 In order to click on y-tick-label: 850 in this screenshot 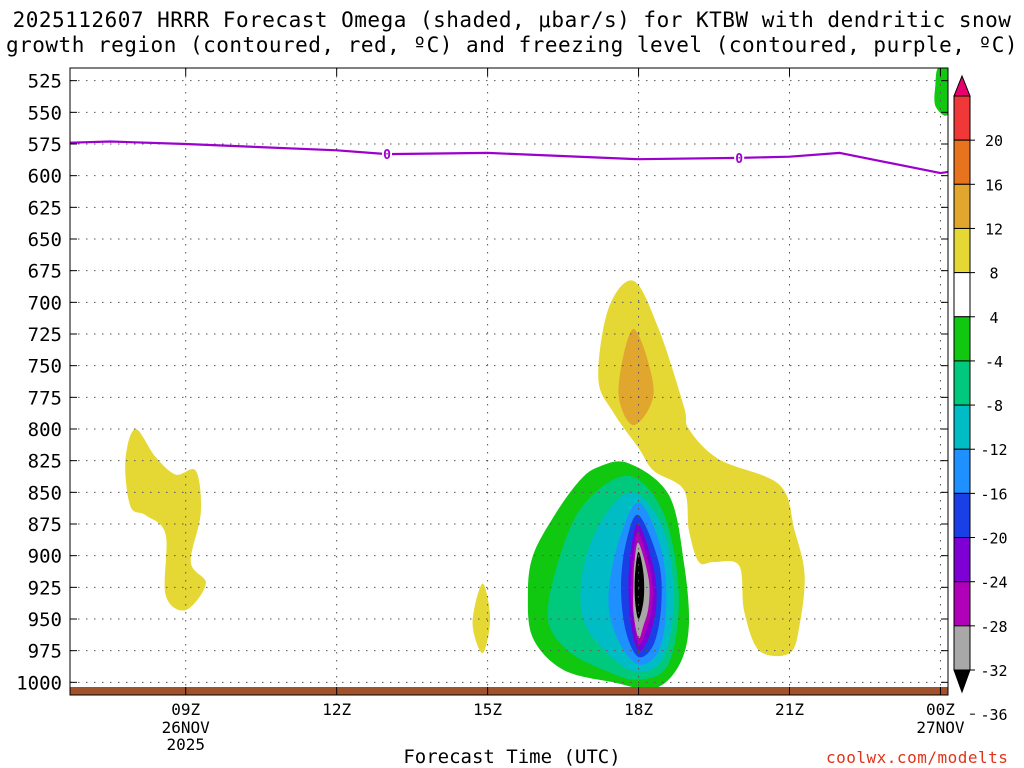, I will do `click(45, 493)`.